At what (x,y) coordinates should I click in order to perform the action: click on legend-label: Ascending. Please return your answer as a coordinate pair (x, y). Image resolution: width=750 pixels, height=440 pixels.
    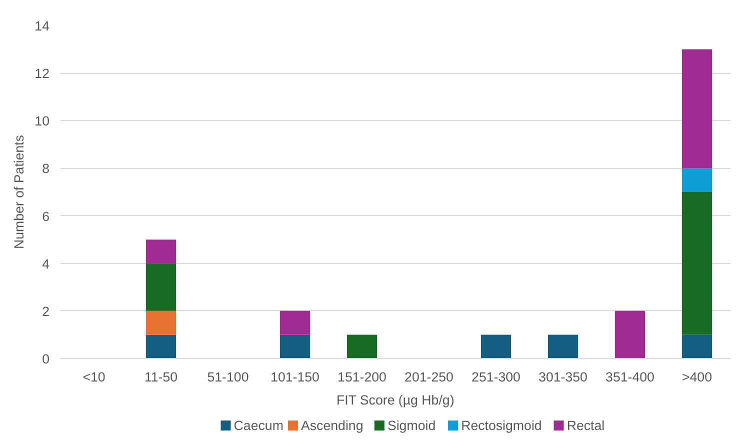
    Looking at the image, I should click on (332, 425).